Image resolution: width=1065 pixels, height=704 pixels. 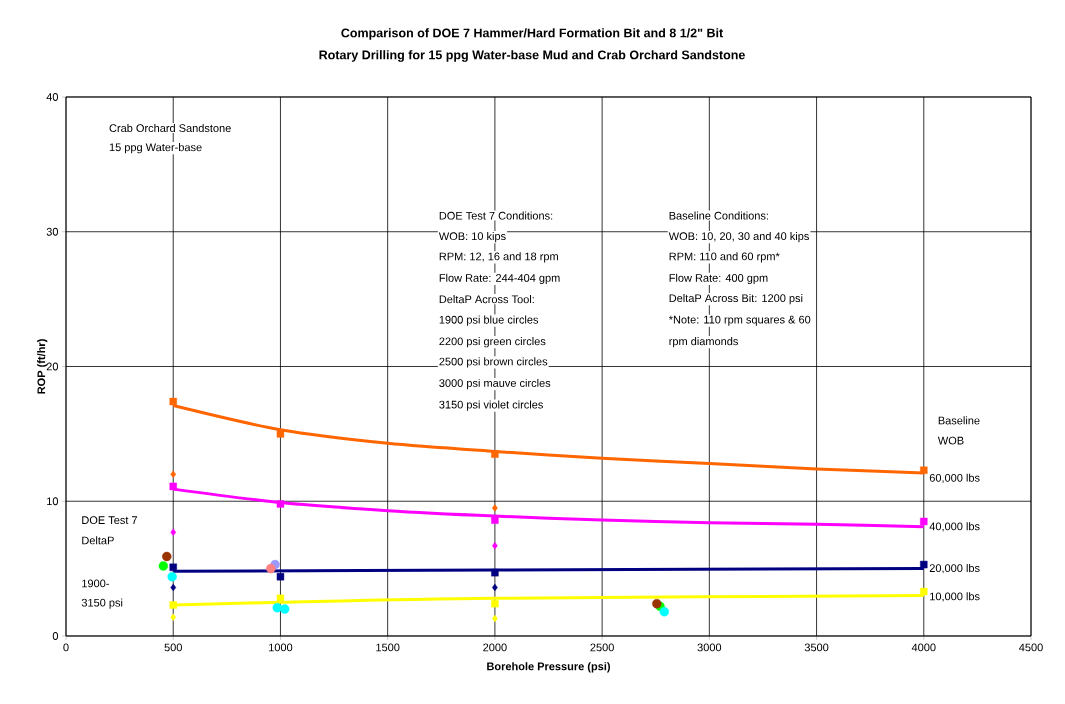 What do you see at coordinates (736, 299) in the screenshot?
I see `annotation: DeltaP Across Bit: 1200 psi` at bounding box center [736, 299].